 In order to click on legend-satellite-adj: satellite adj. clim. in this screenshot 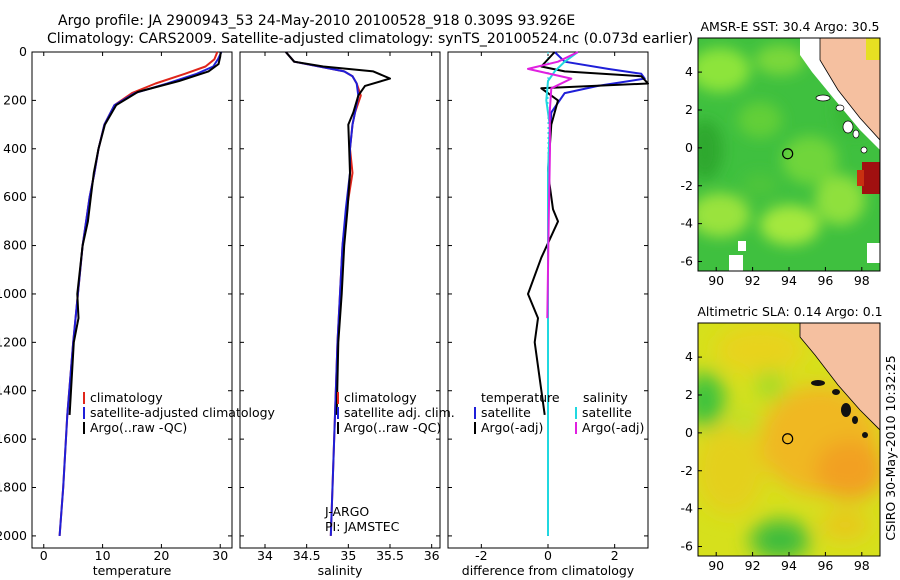, I will do `click(399, 412)`.